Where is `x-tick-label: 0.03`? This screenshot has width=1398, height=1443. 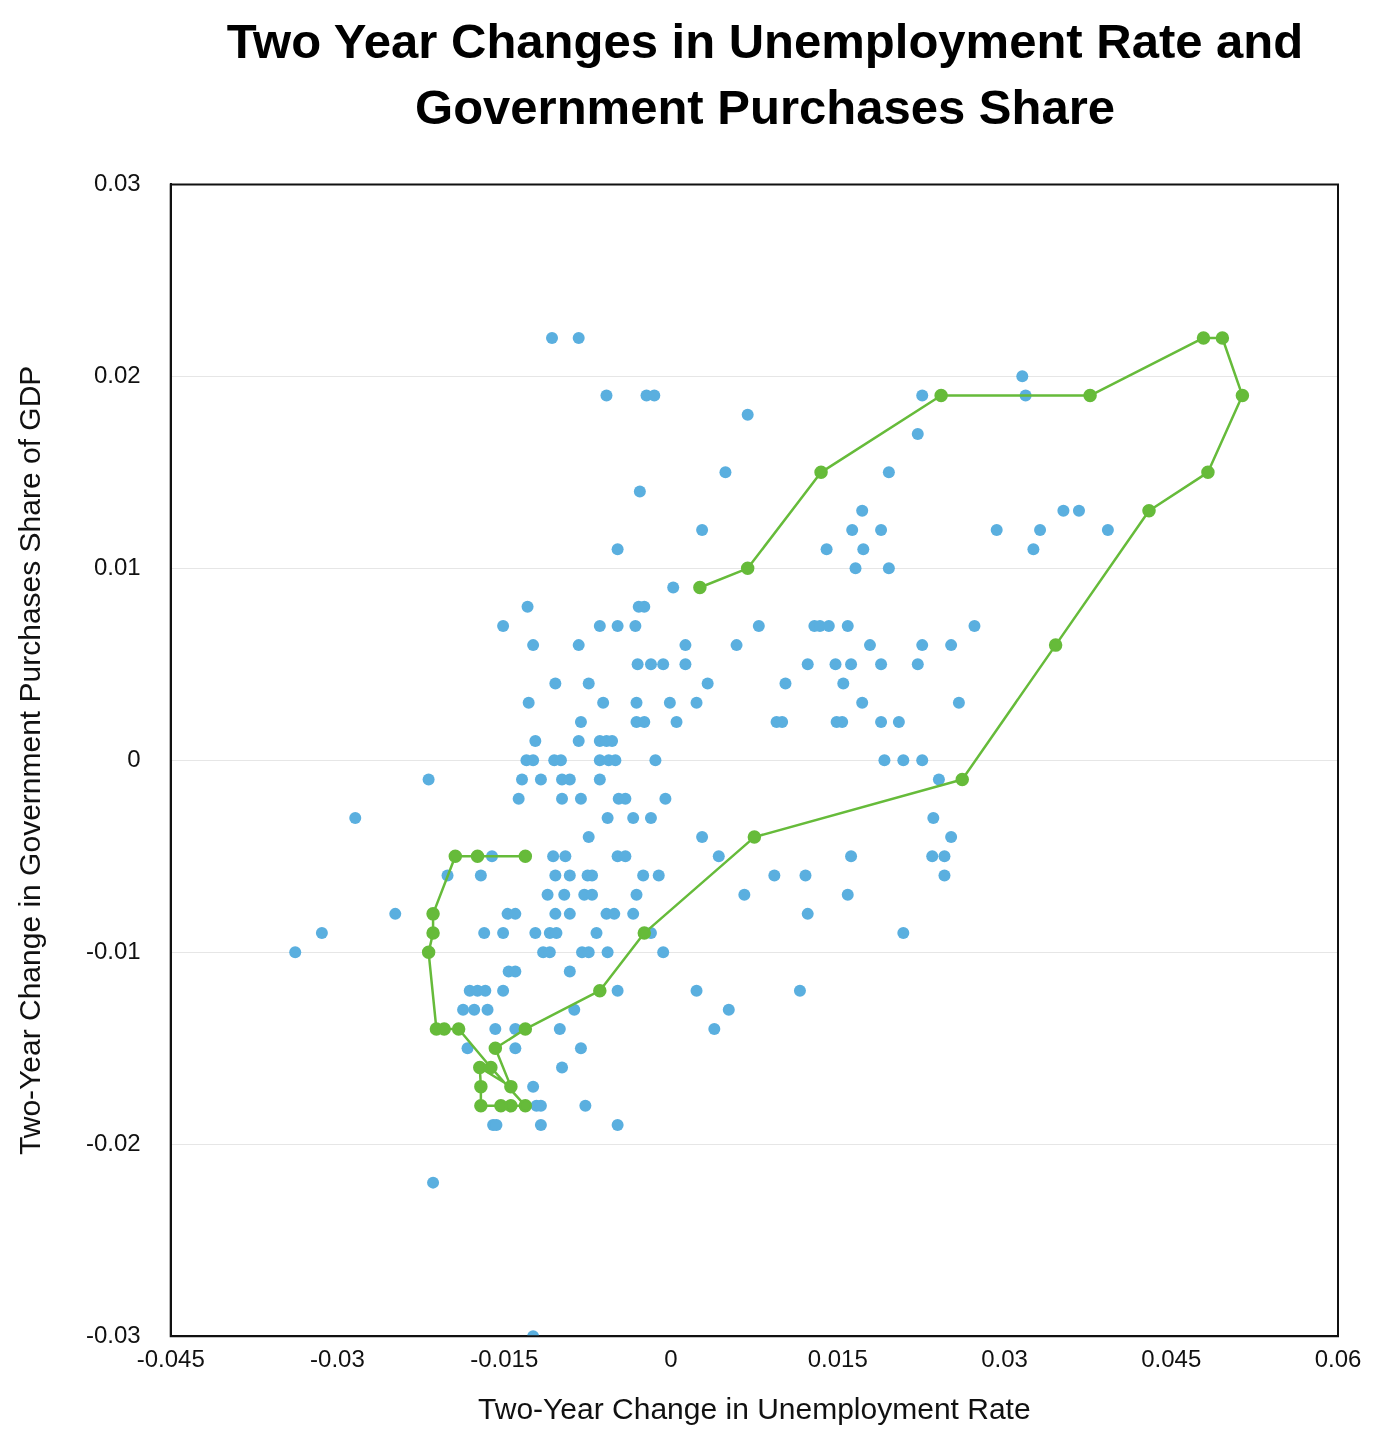
x-tick-label: 0.03 is located at coordinates (1004, 1359).